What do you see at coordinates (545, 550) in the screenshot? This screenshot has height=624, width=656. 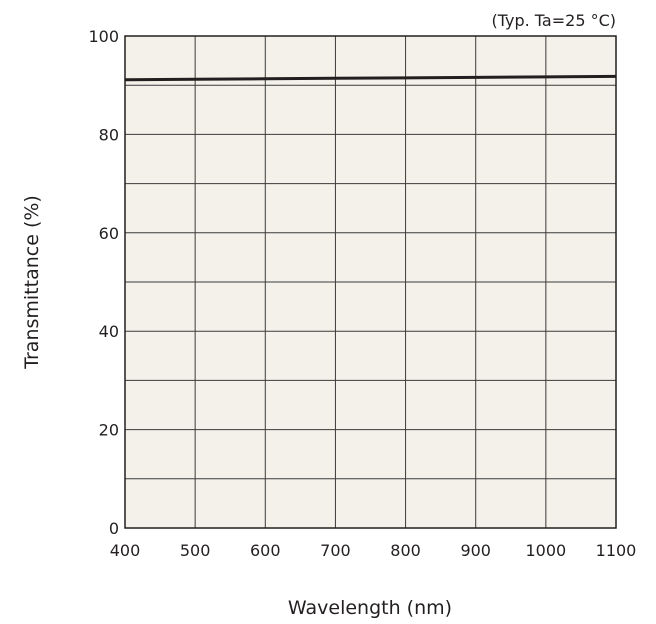 I see `x-tick-label: 1000` at bounding box center [545, 550].